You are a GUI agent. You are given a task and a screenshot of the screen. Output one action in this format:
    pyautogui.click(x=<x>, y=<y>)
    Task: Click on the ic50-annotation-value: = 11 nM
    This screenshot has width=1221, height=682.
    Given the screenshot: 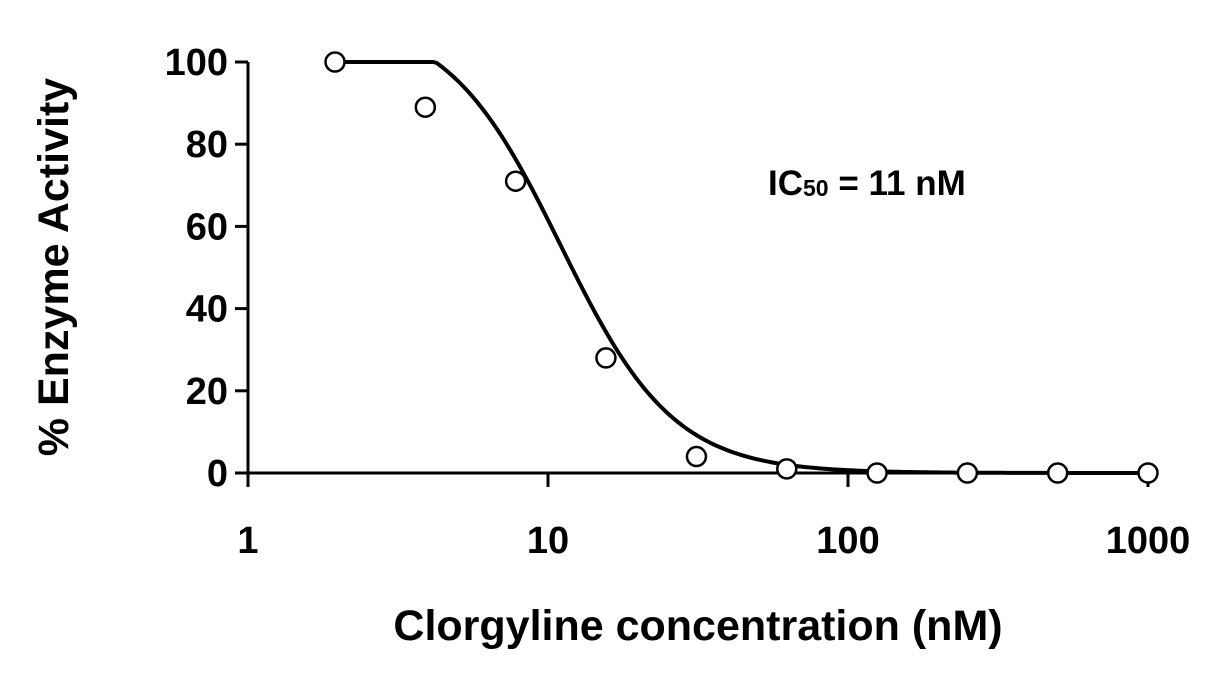 What is the action you would take?
    pyautogui.click(x=897, y=183)
    